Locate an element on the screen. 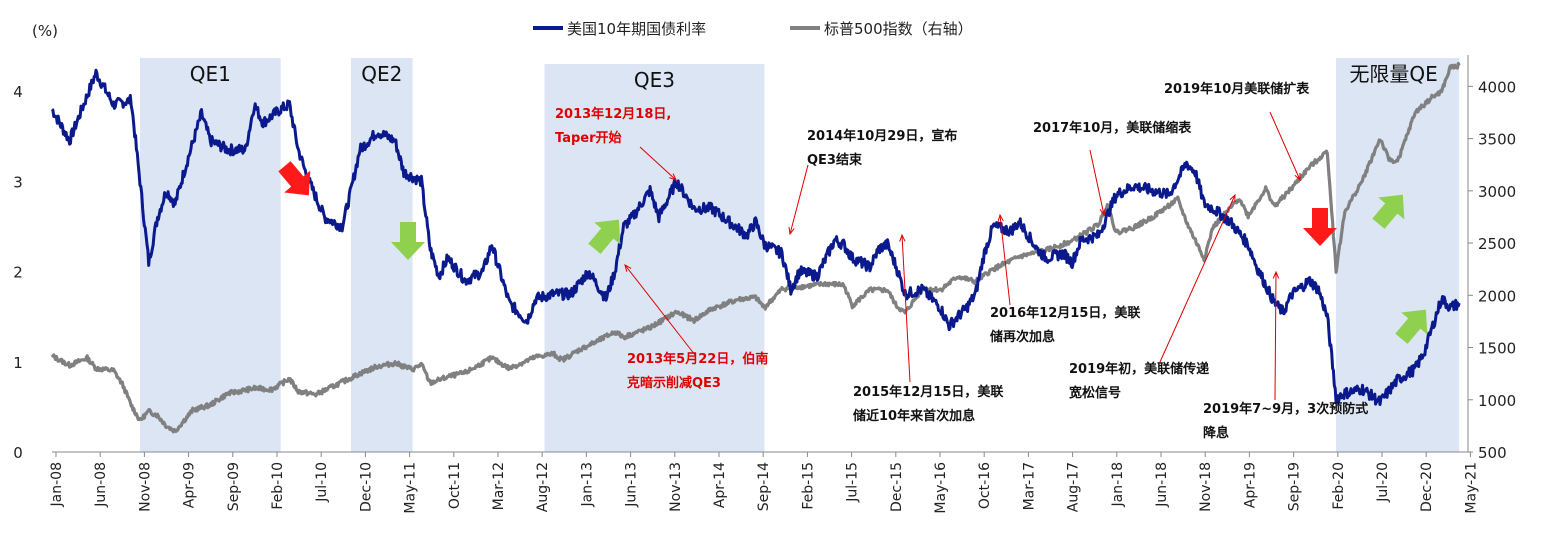 The image size is (1545, 540). x-tick-label: Apr-14 is located at coordinates (720, 485).